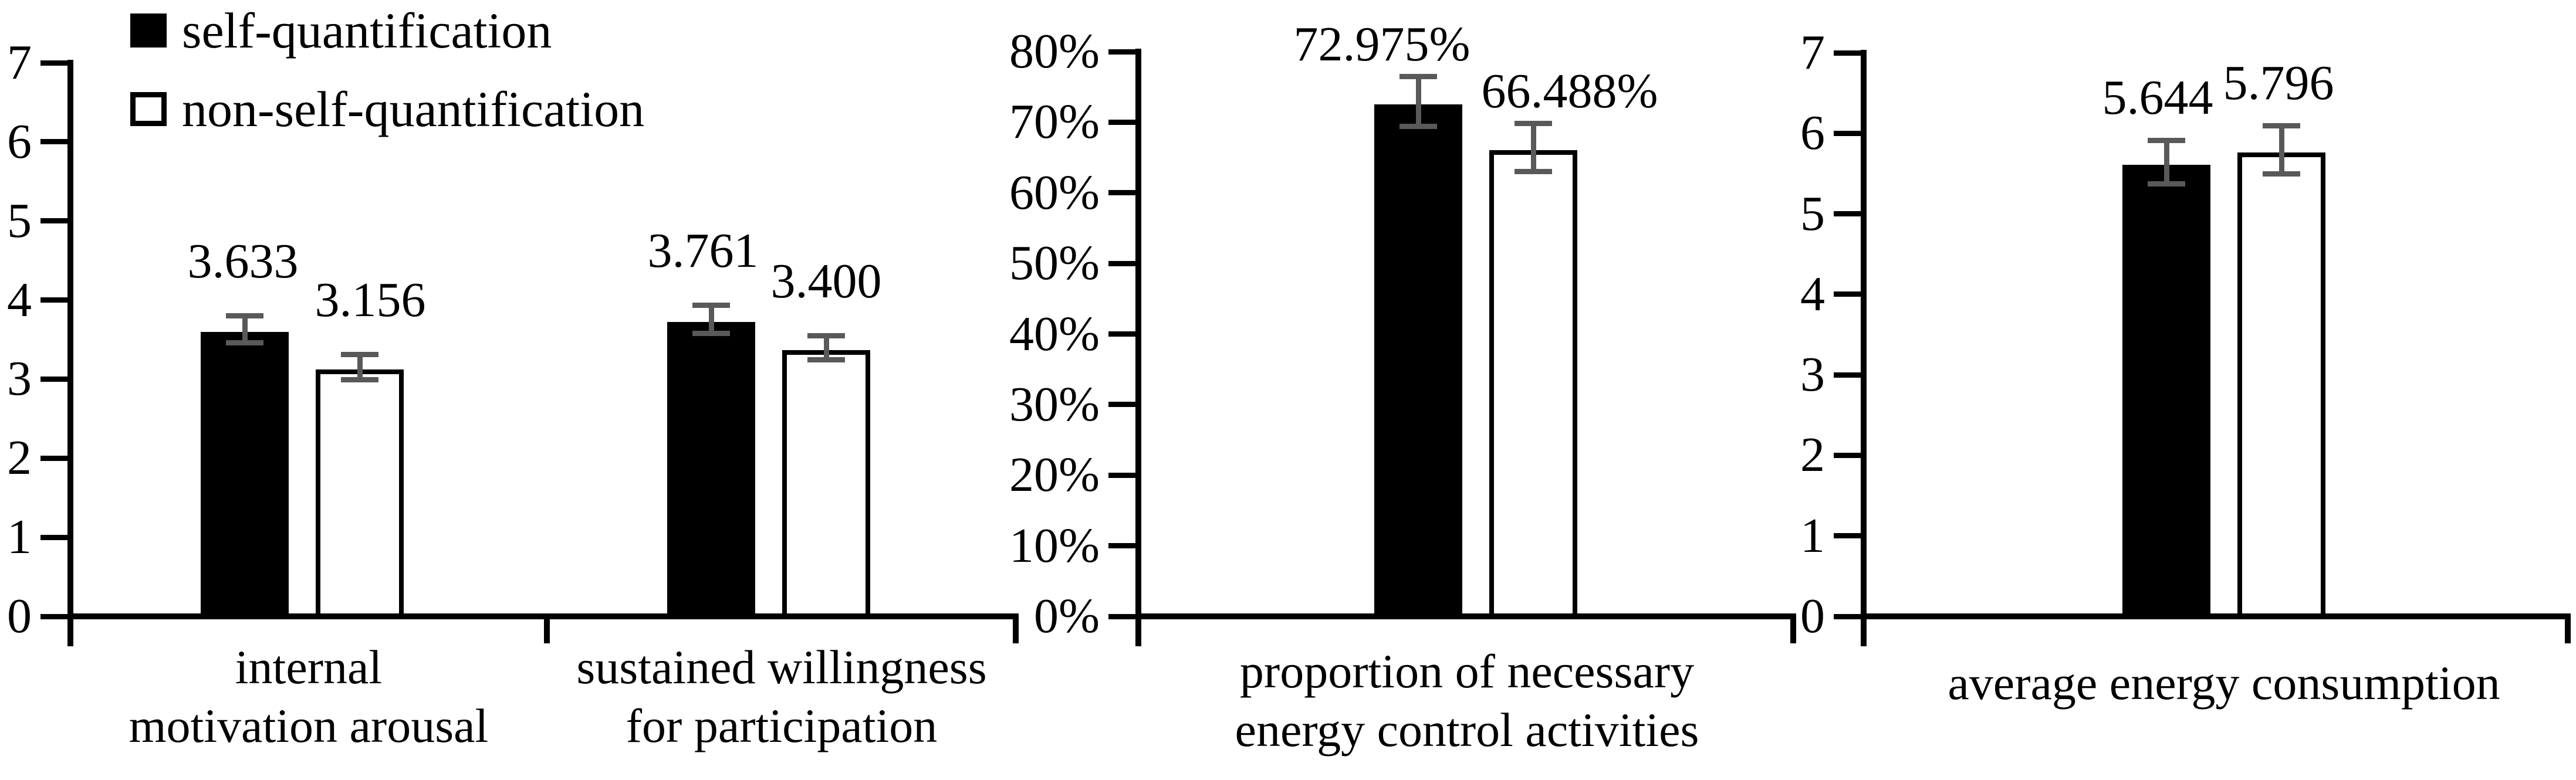  What do you see at coordinates (1067, 616) in the screenshot?
I see `y-axis-tick-label: 0%` at bounding box center [1067, 616].